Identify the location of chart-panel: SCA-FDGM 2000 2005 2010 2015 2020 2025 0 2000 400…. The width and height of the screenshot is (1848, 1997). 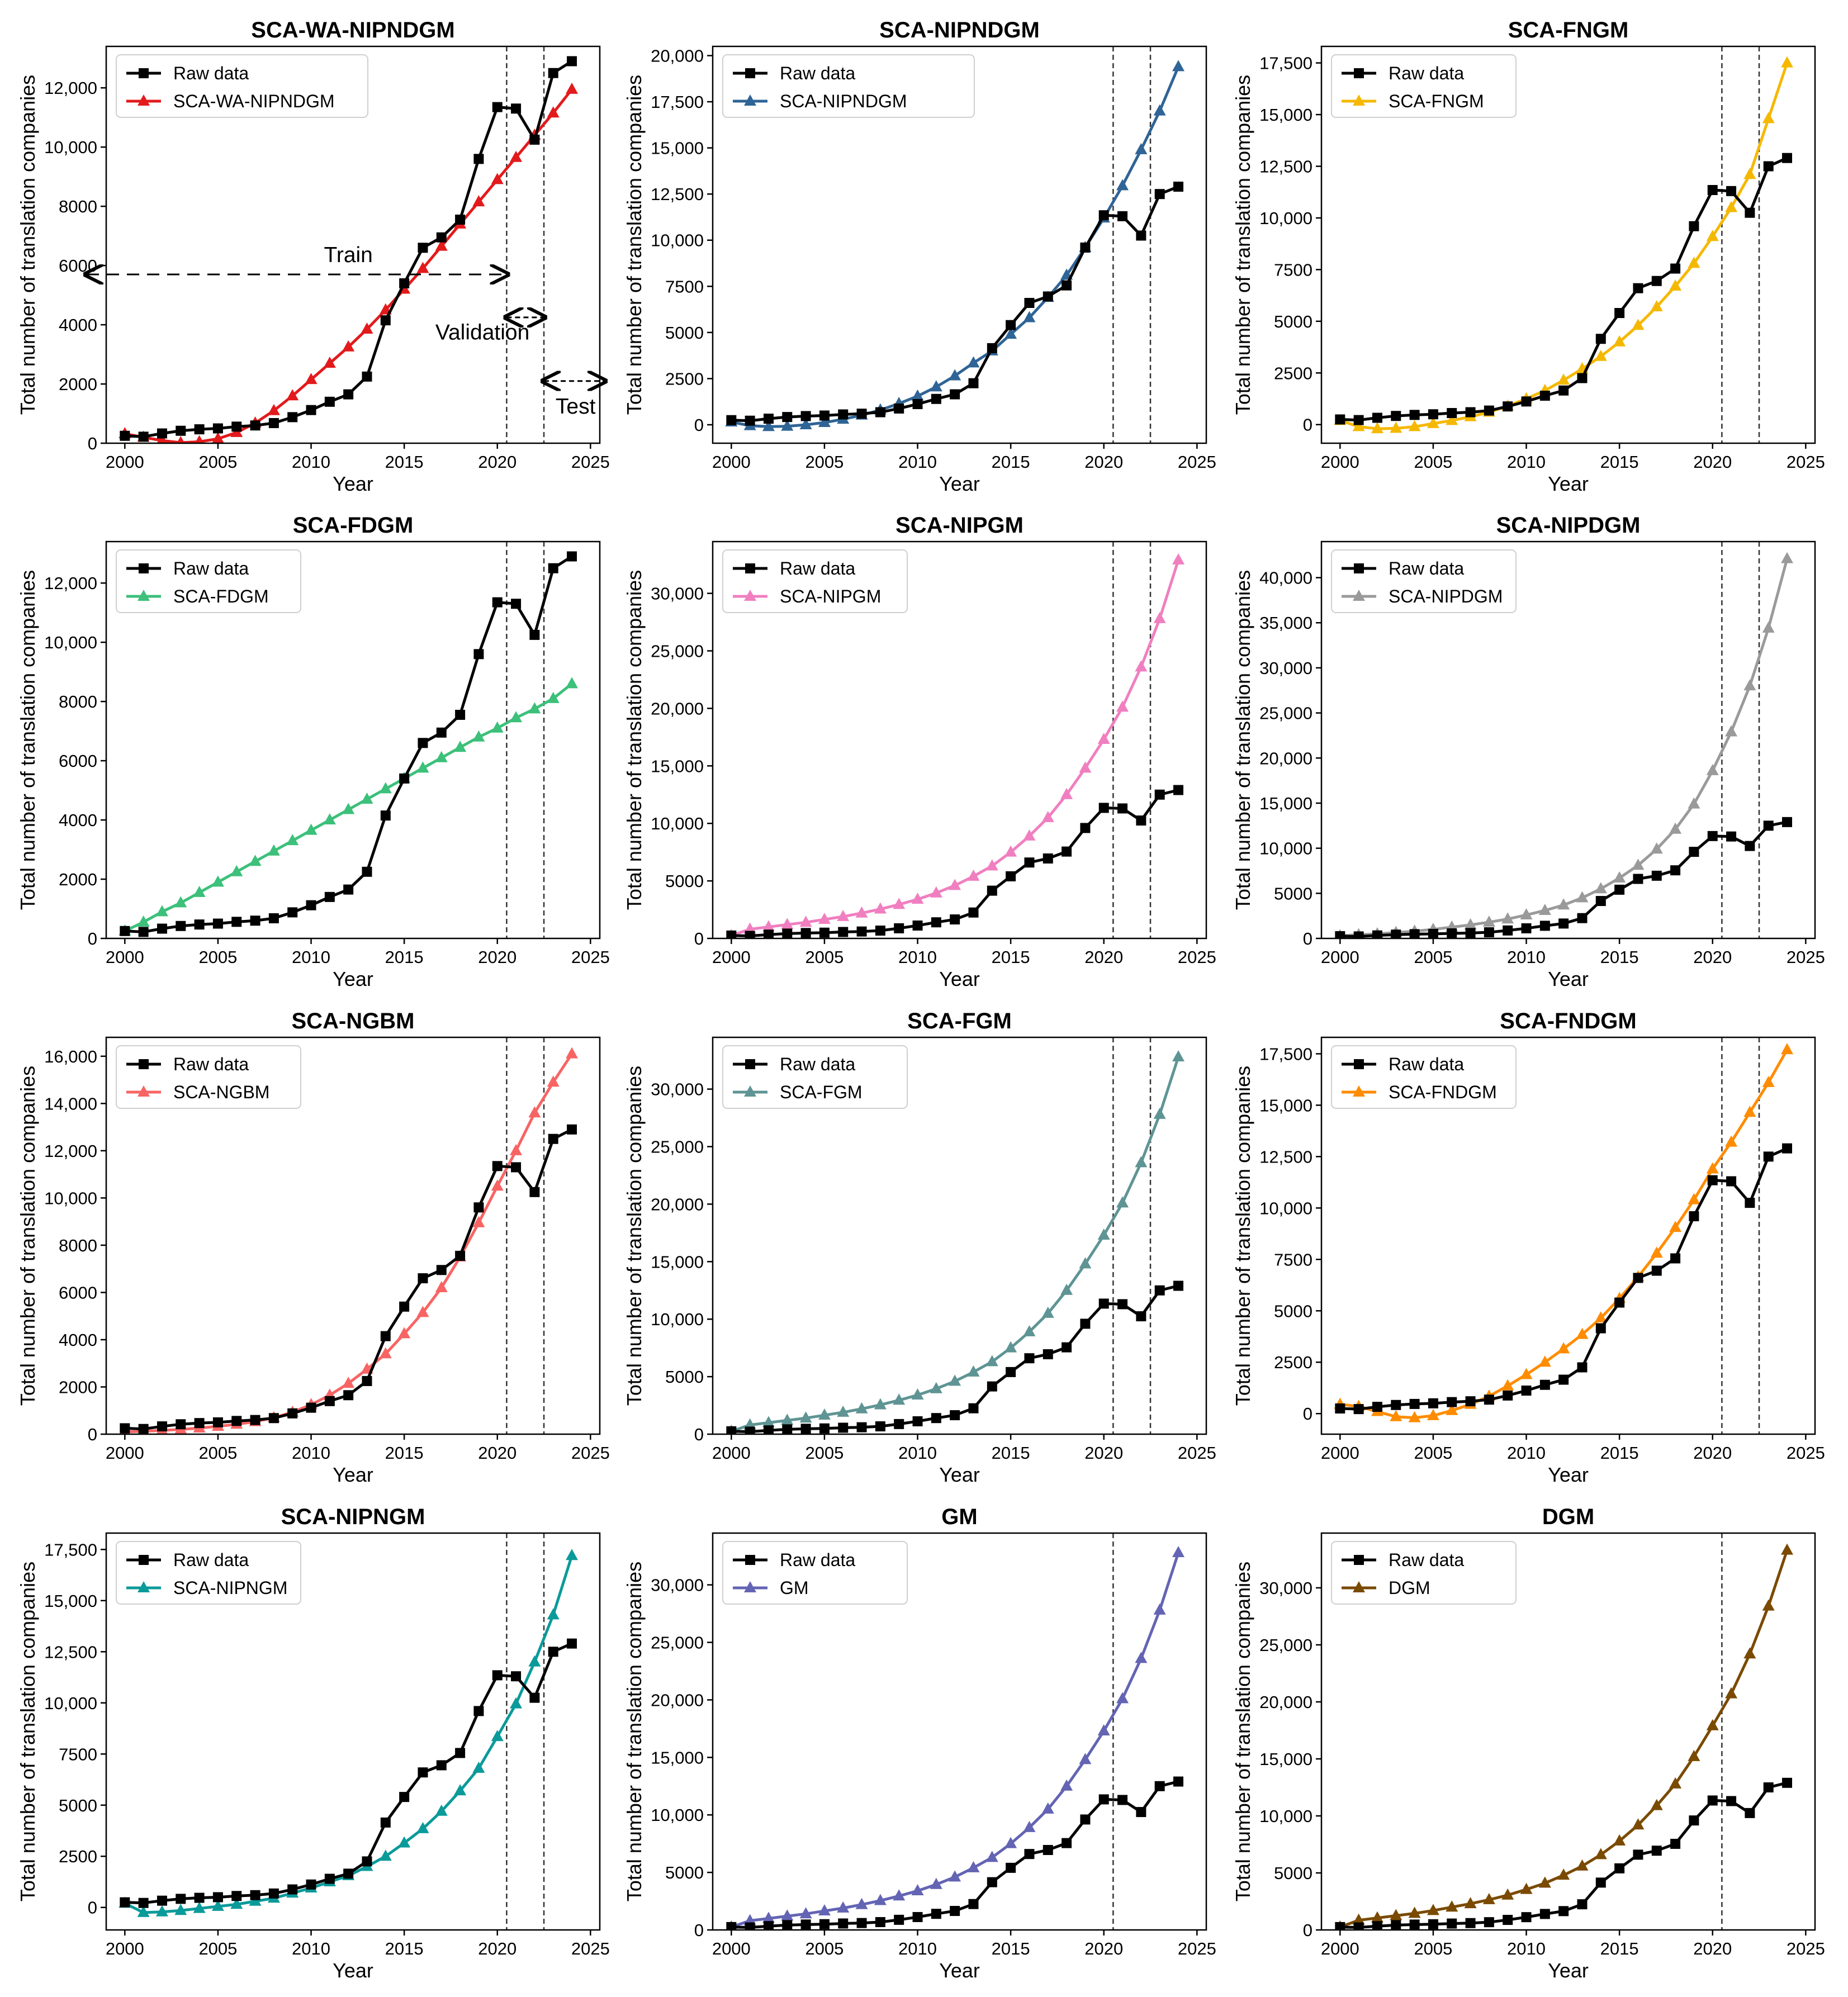
(313, 751).